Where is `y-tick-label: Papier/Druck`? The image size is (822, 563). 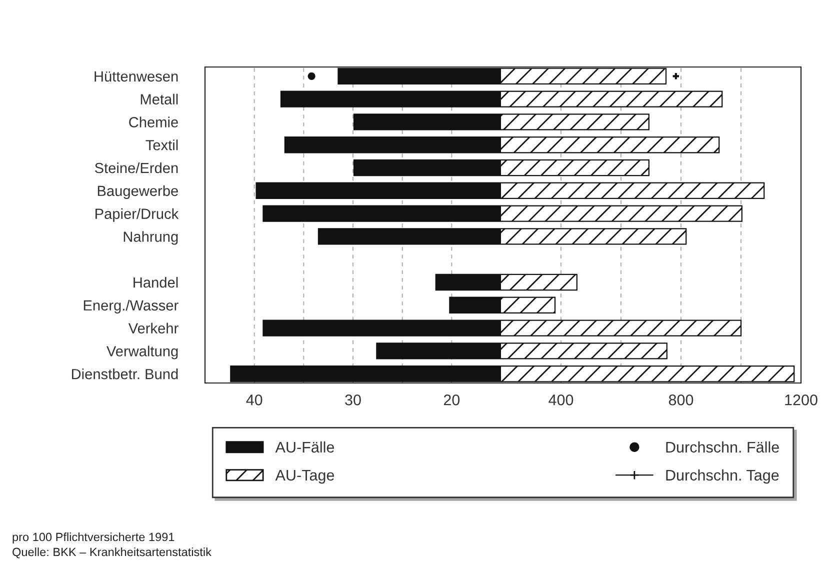
y-tick-label: Papier/Druck is located at coordinates (137, 215).